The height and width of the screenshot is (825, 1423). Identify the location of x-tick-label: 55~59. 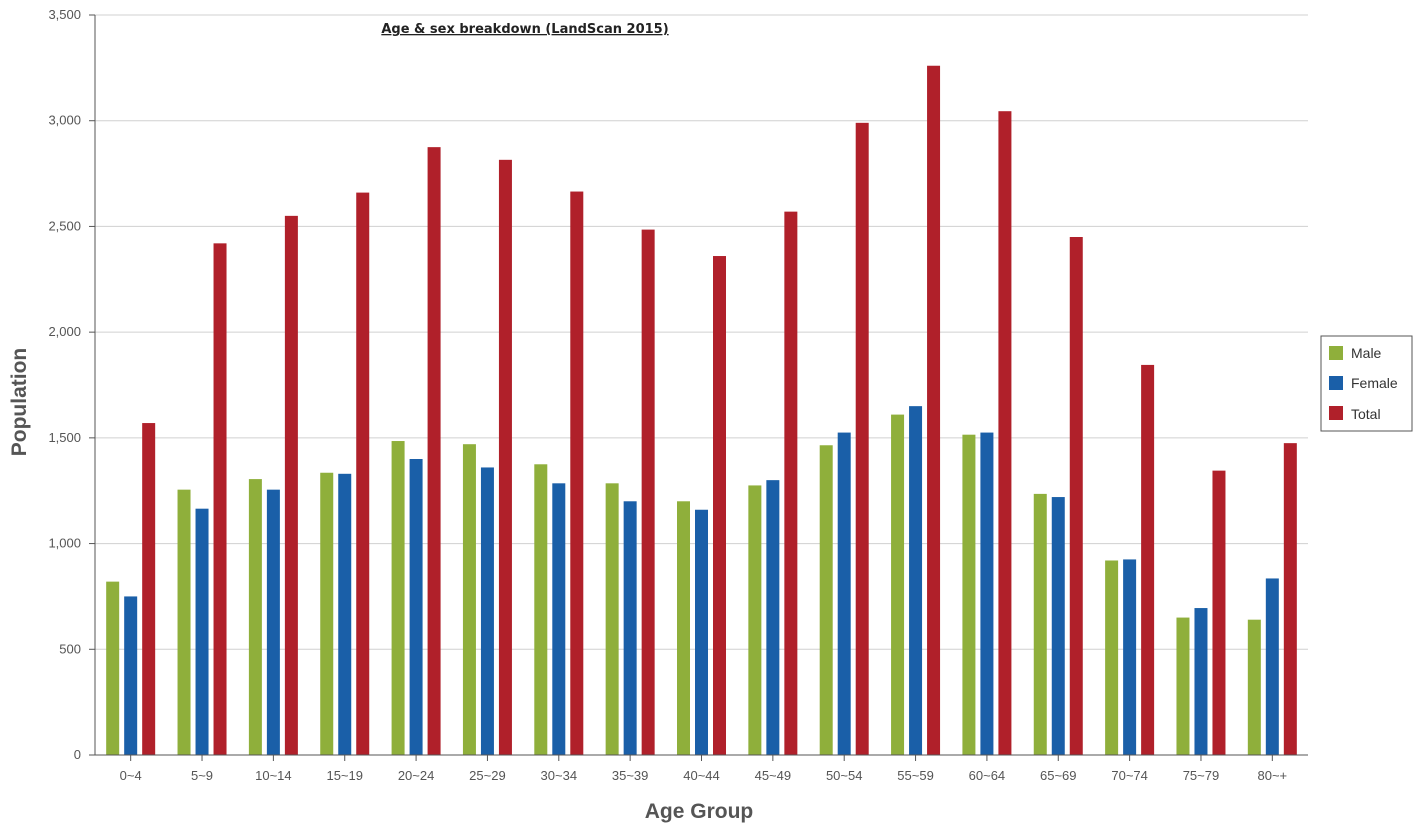
(915, 775).